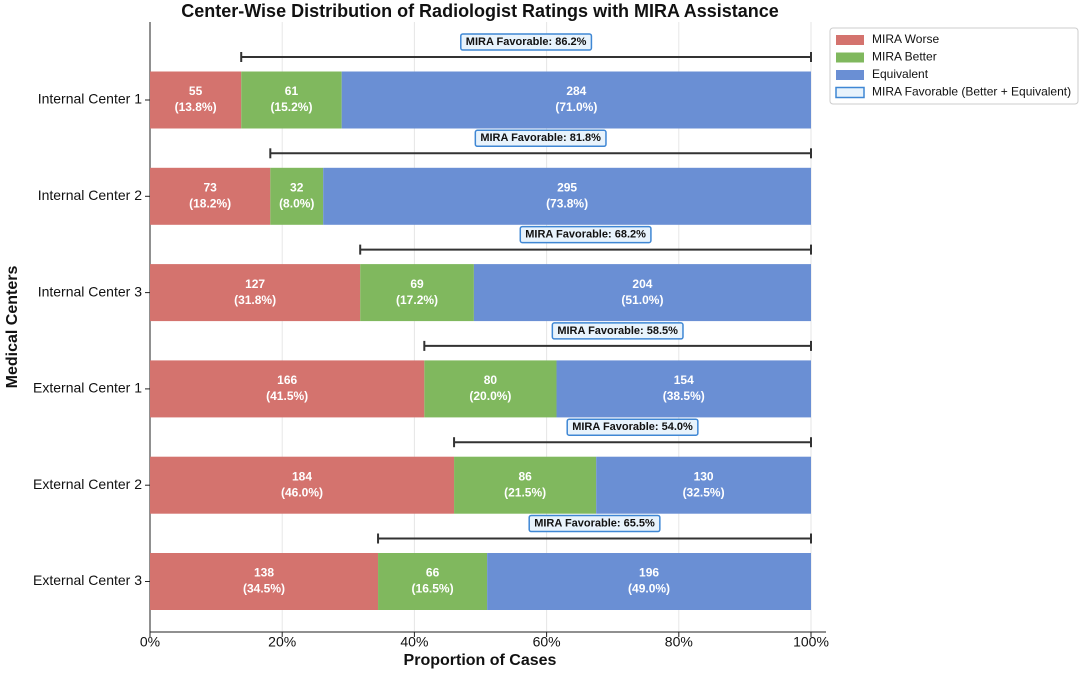 The width and height of the screenshot is (1080, 674). What do you see at coordinates (302, 492) in the screenshot?
I see `data-label: (46.0%)` at bounding box center [302, 492].